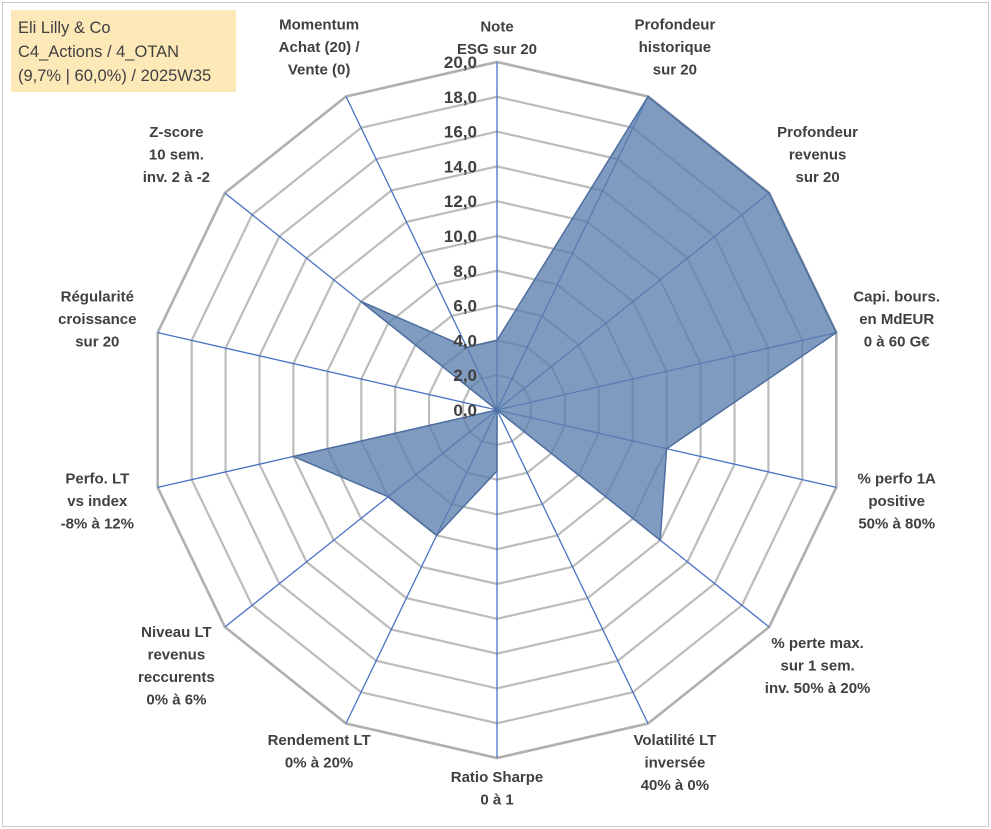 This screenshot has width=991, height=829. I want to click on axis-label-10: Perfo. LT vs index -8% à 12%, so click(97, 502).